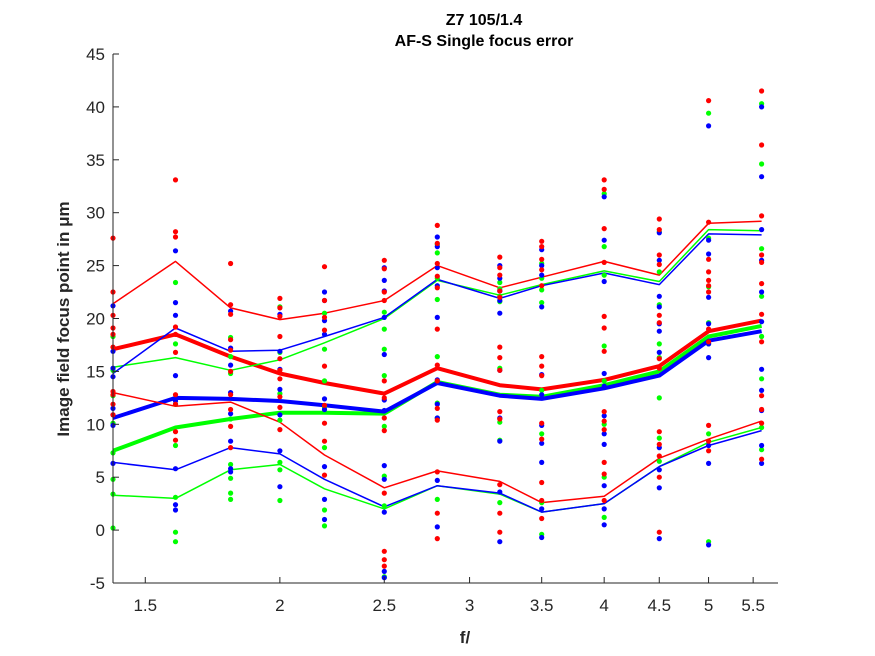  Describe the element at coordinates (659, 605) in the screenshot. I see `x-tick-label: 4.5` at that location.